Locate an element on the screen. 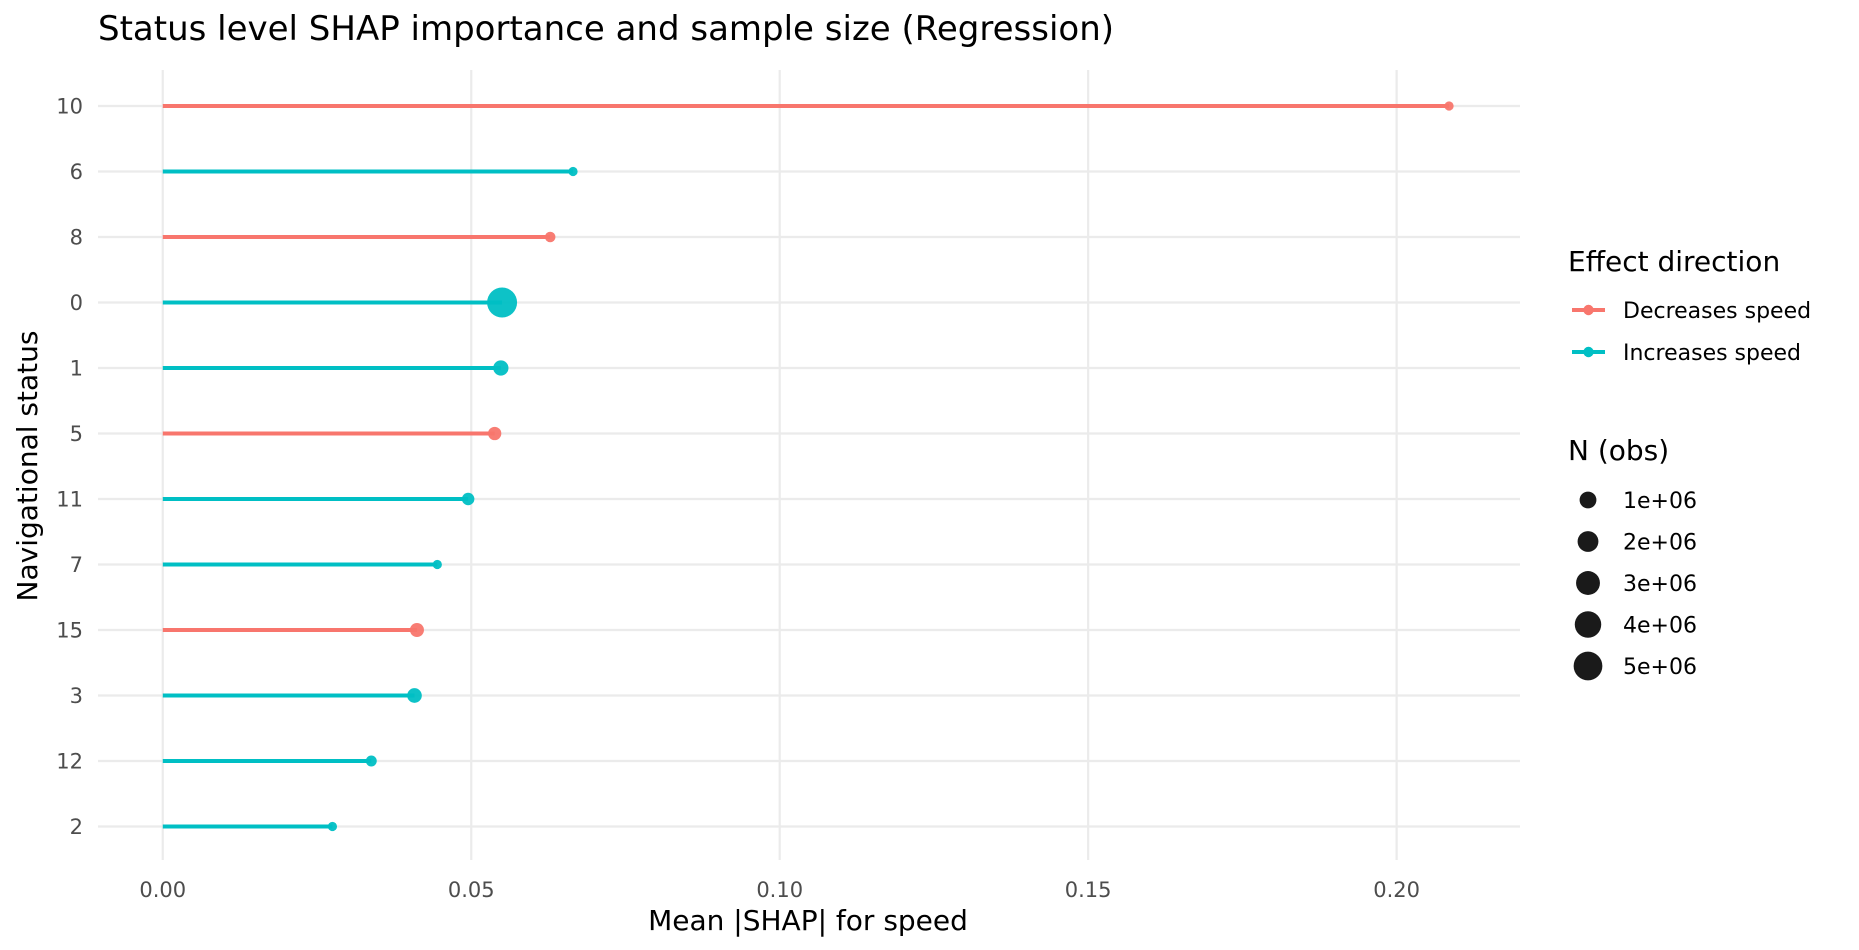  y-tick-label: 0 is located at coordinates (76, 303).